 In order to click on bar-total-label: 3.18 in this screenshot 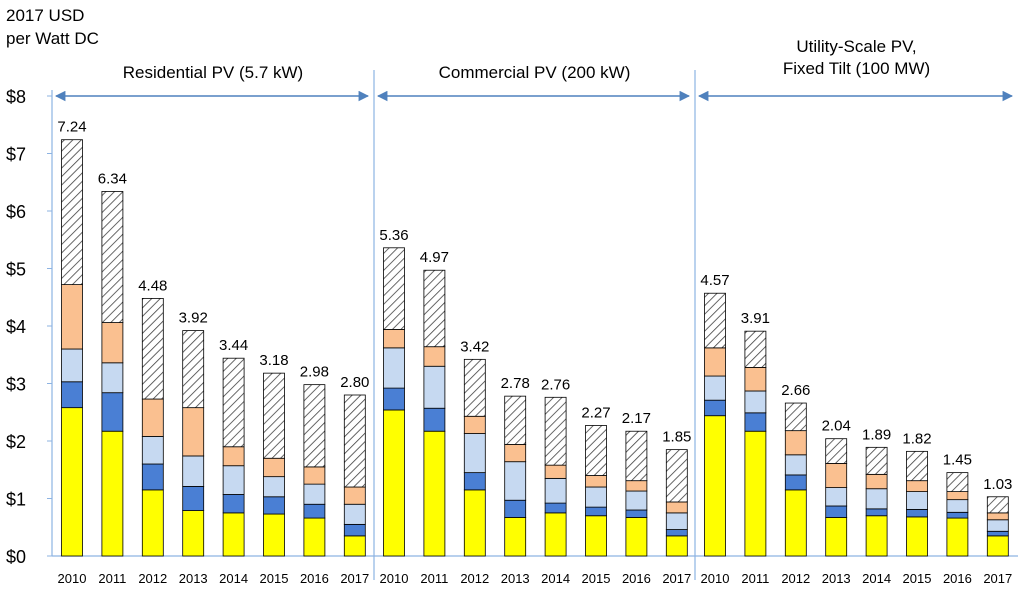, I will do `click(273, 360)`.